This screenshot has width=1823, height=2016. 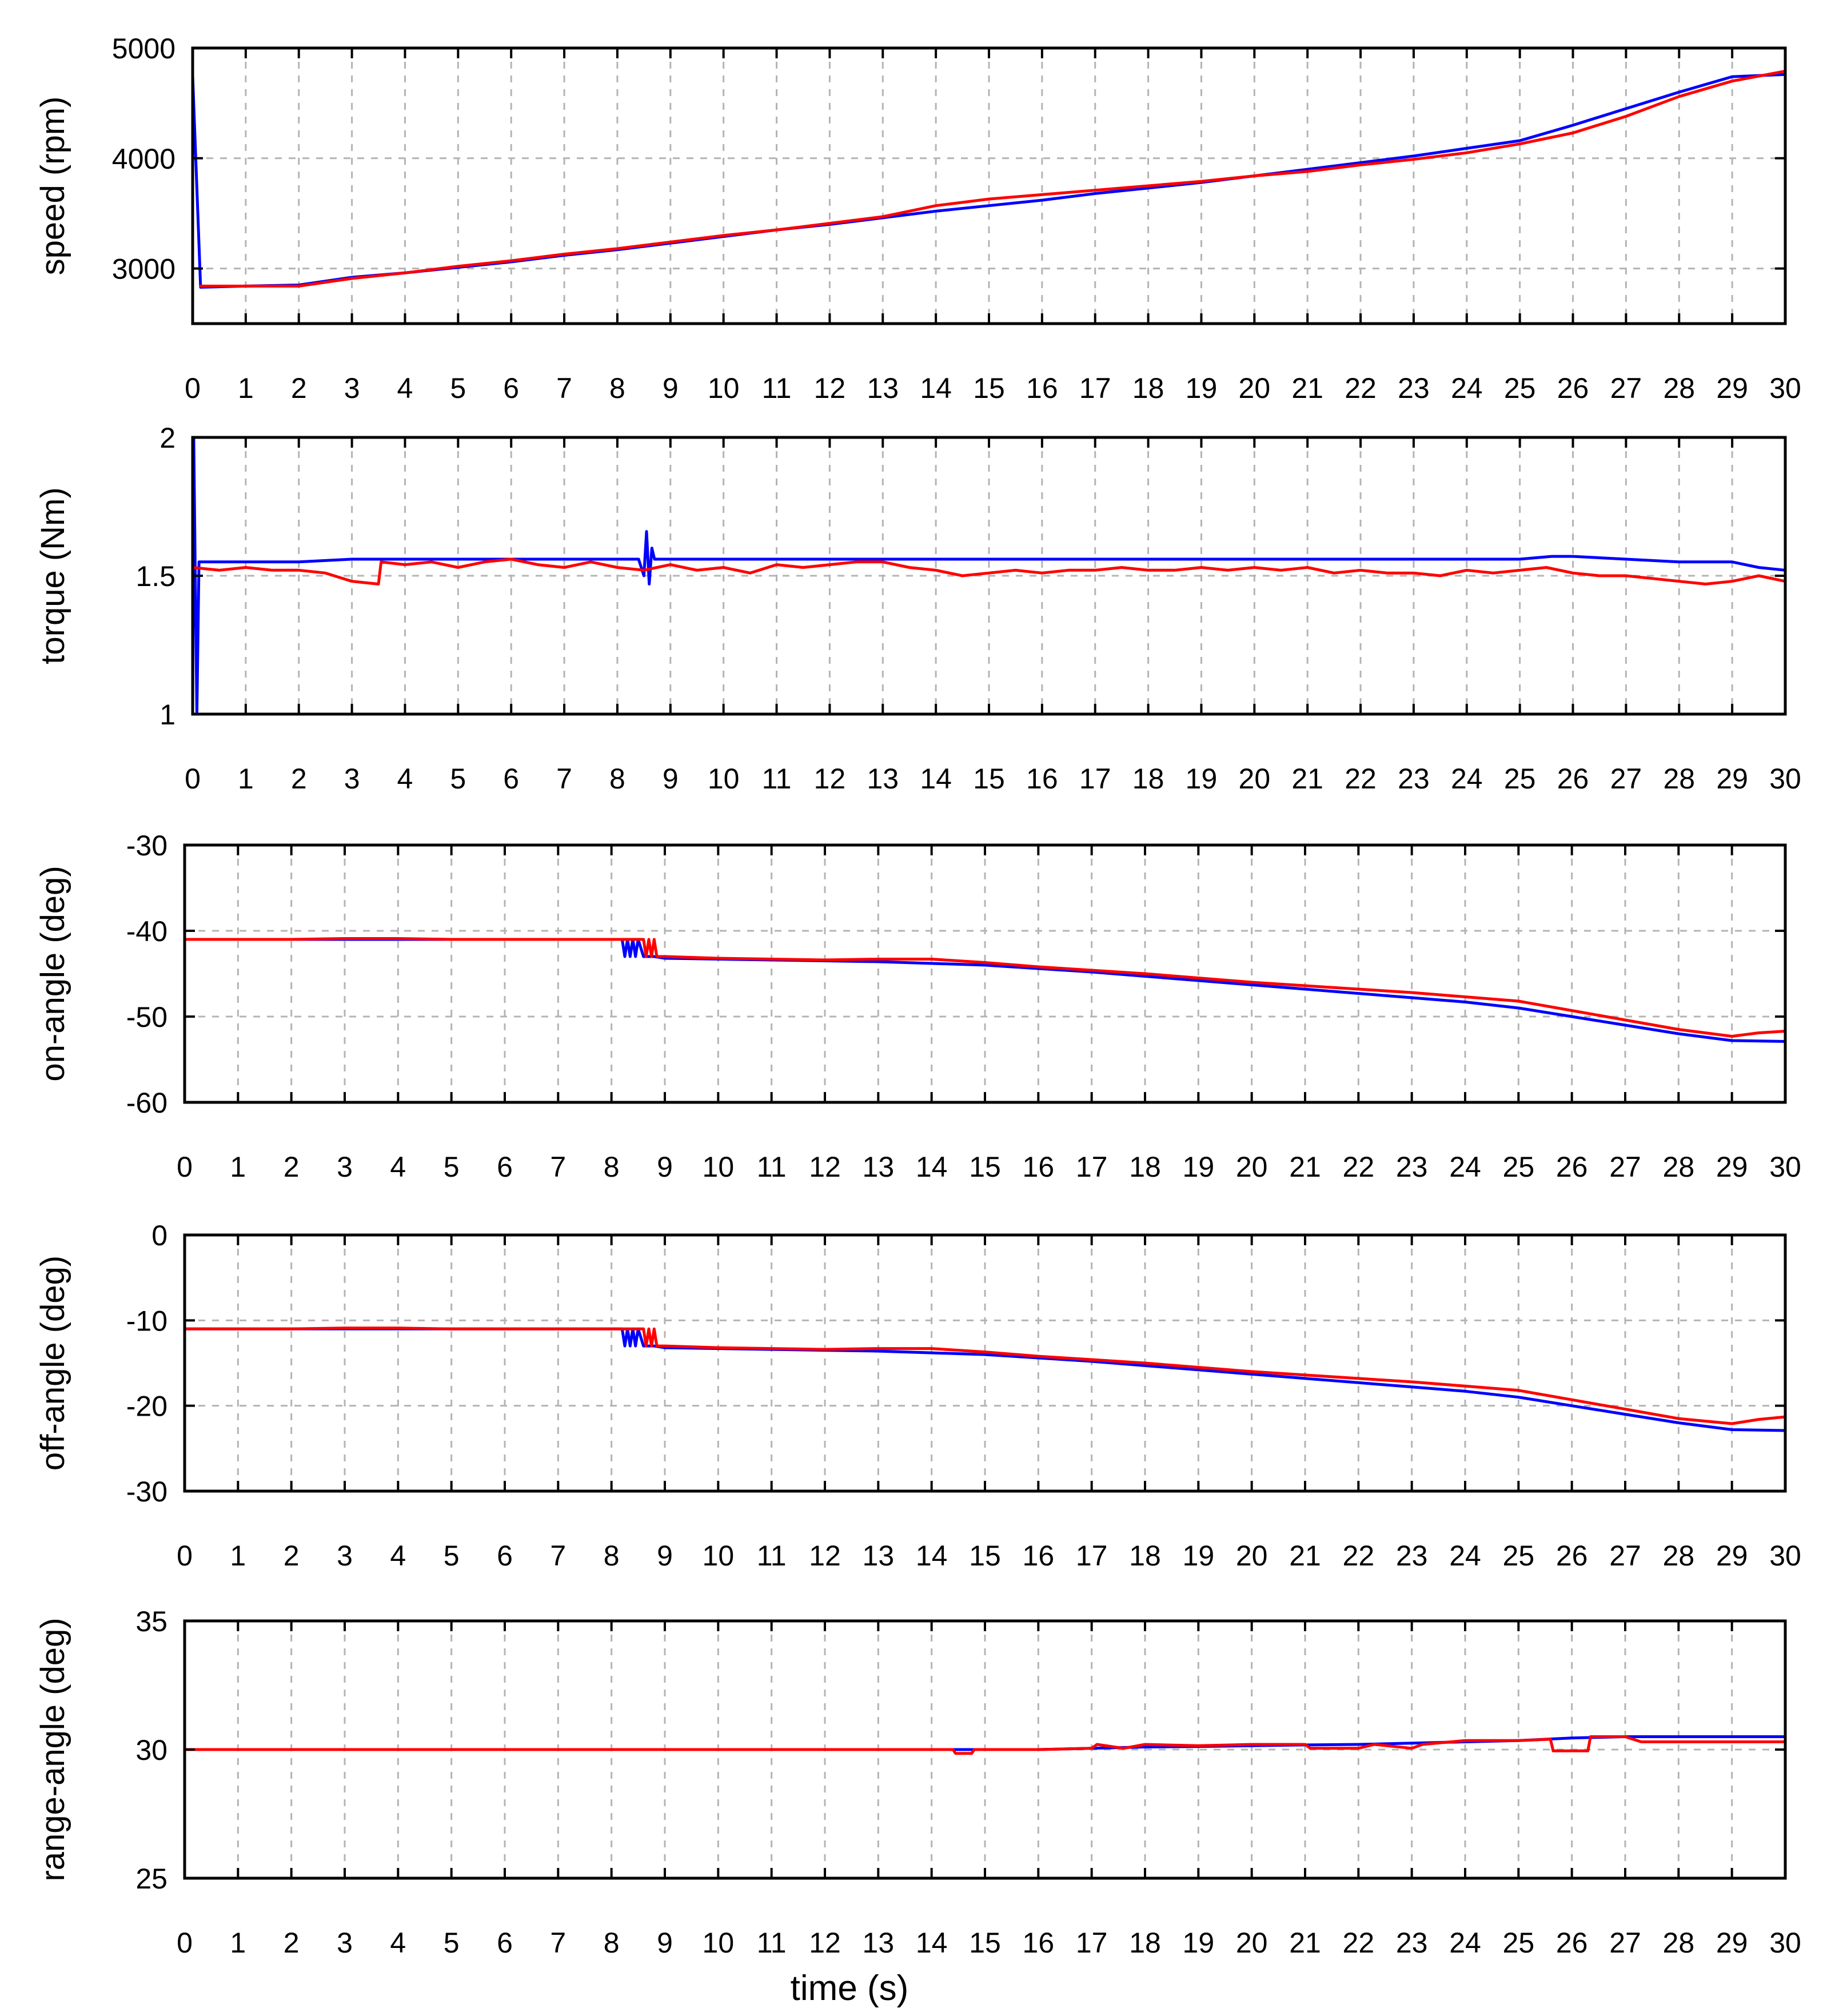 What do you see at coordinates (52, 973) in the screenshot?
I see `y-axis-label: on-angle (deg)` at bounding box center [52, 973].